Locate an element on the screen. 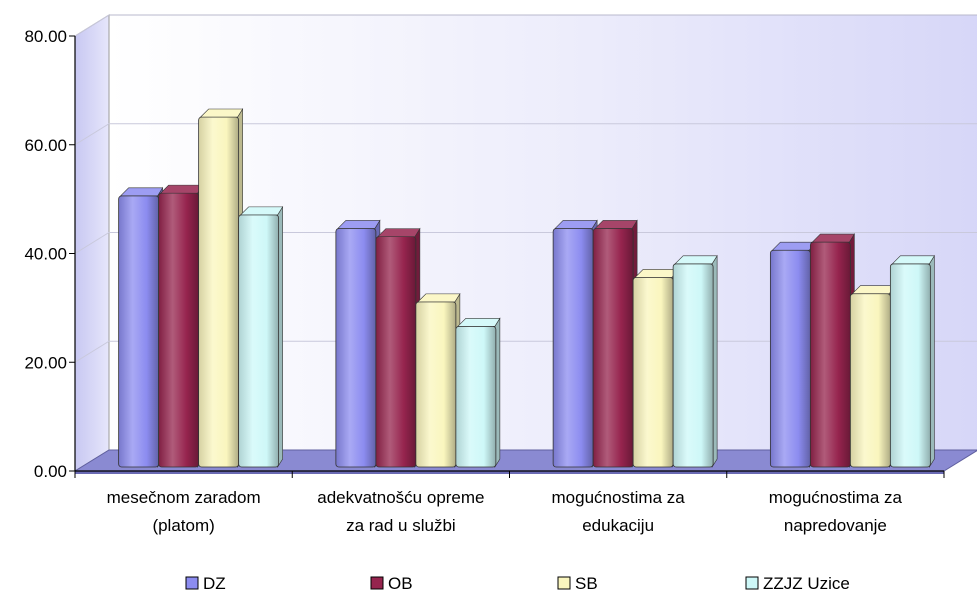 This screenshot has height=606, width=977. category-label: mesečnom zaradom (platom) is located at coordinates (184, 511).